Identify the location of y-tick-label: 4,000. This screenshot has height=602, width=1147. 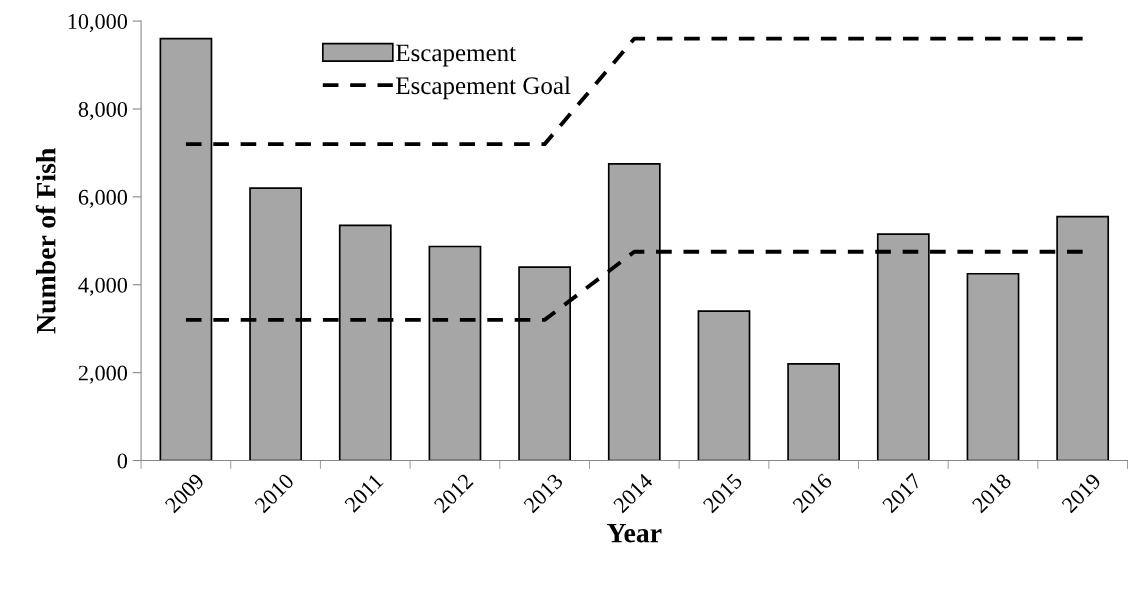
(103, 286).